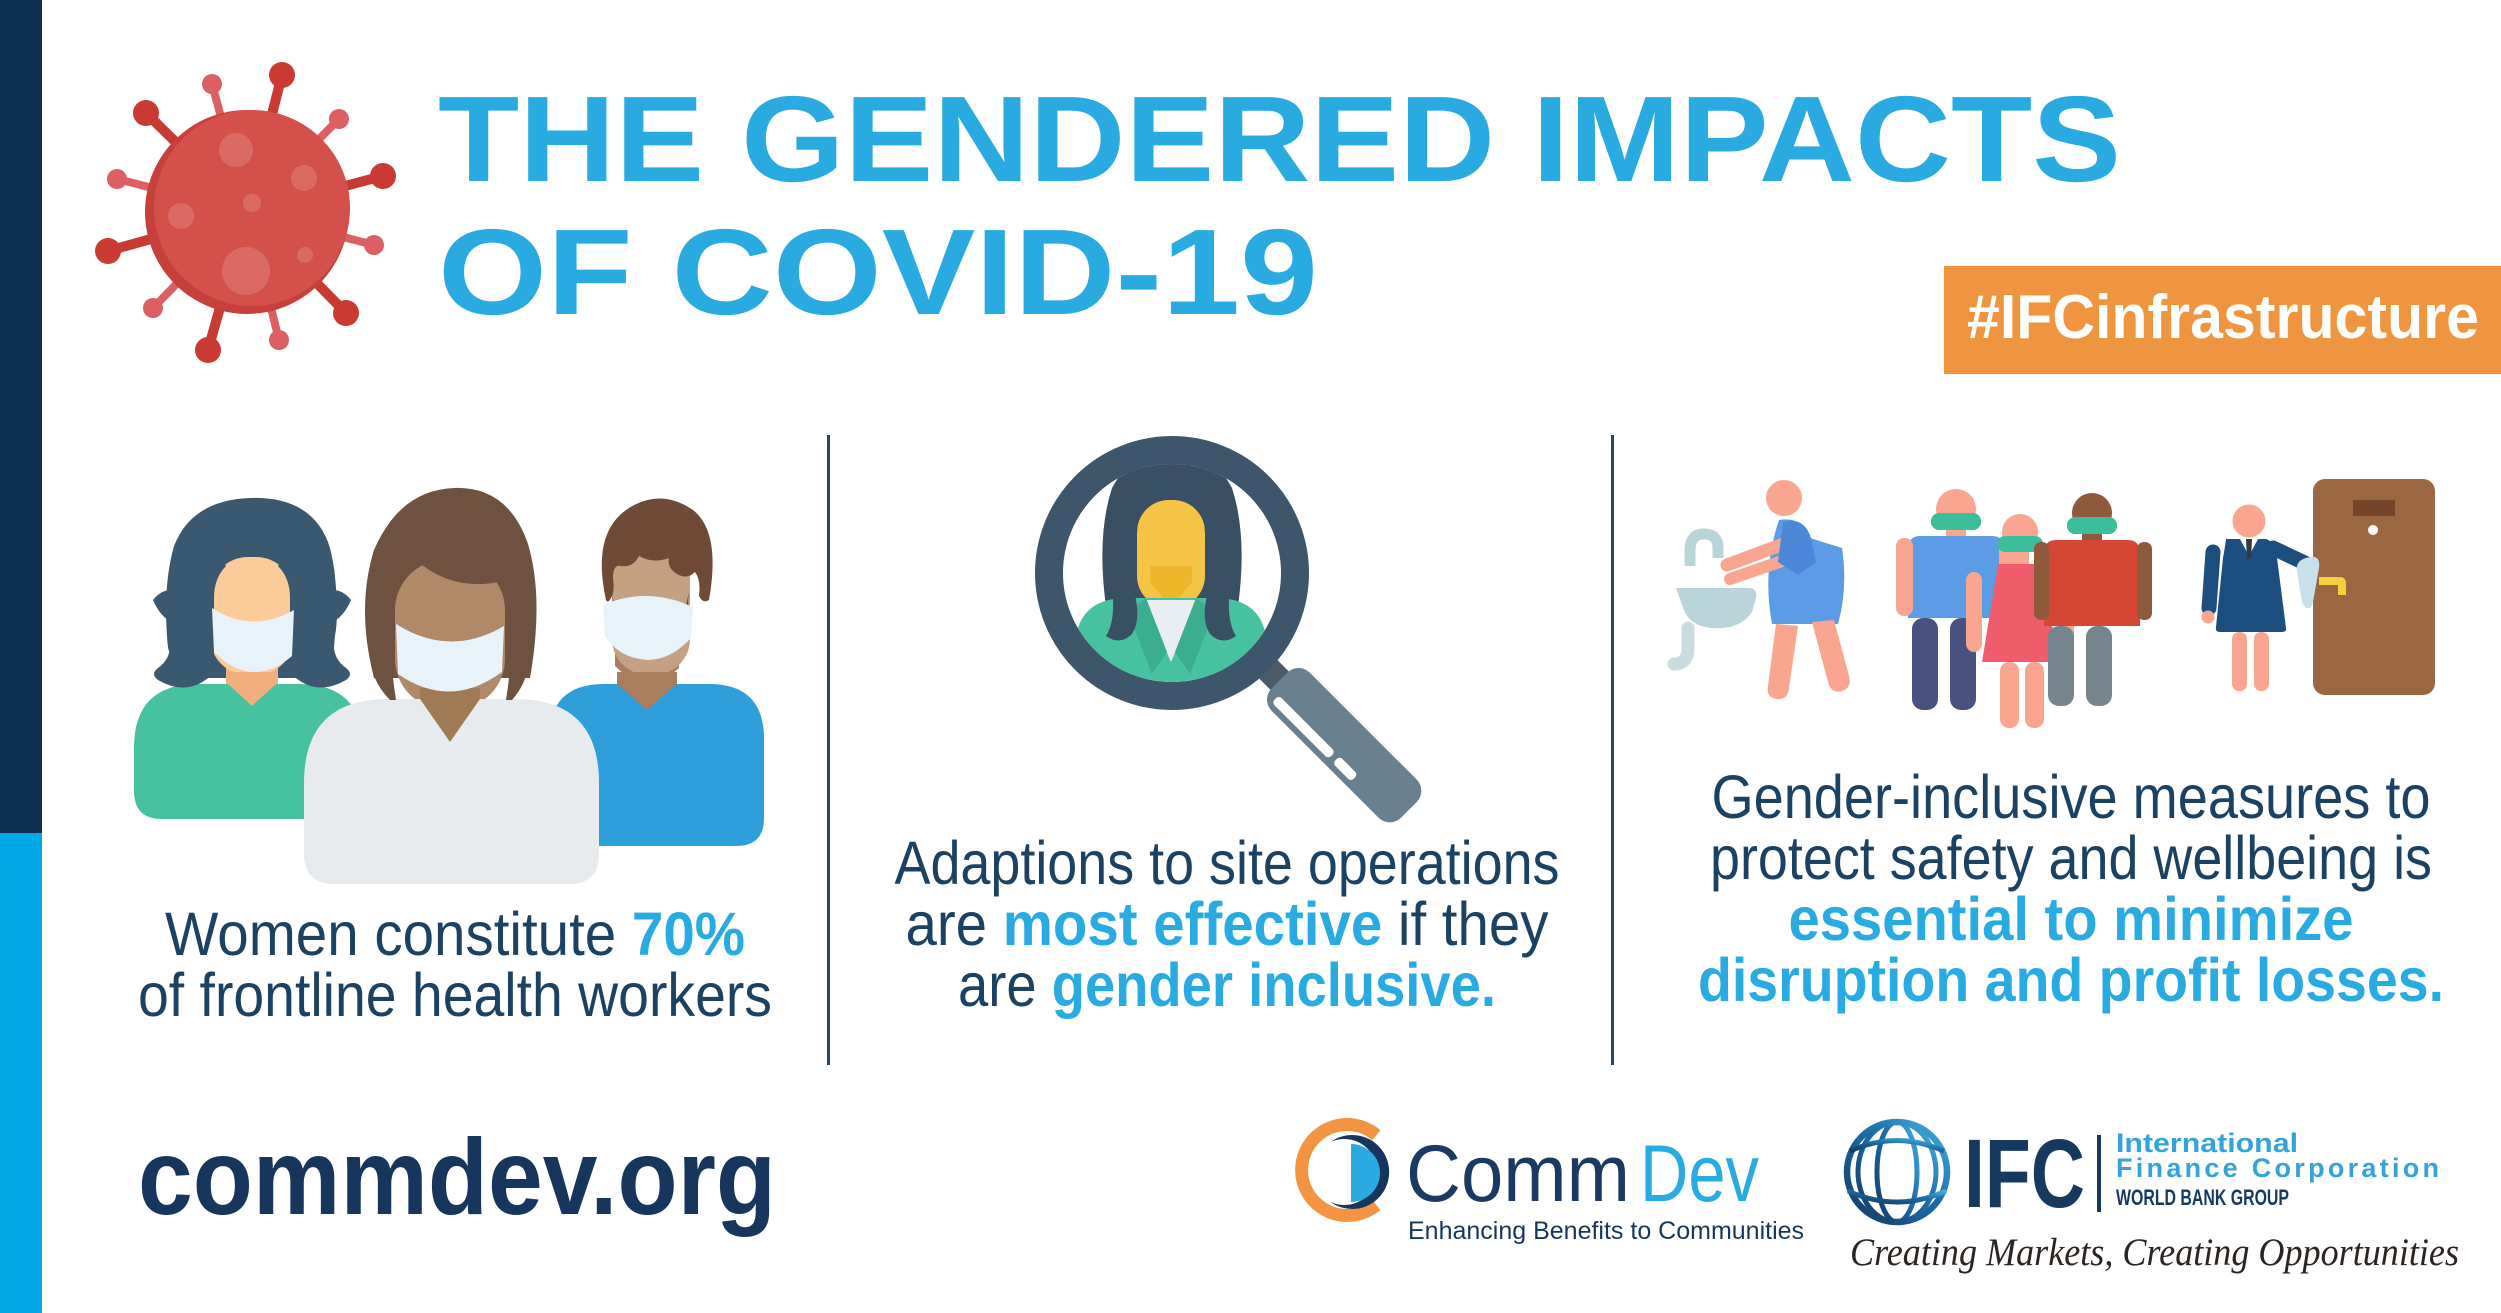  What do you see at coordinates (2223, 317) in the screenshot?
I see `svg-text: #IFCinfrastructure` at bounding box center [2223, 317].